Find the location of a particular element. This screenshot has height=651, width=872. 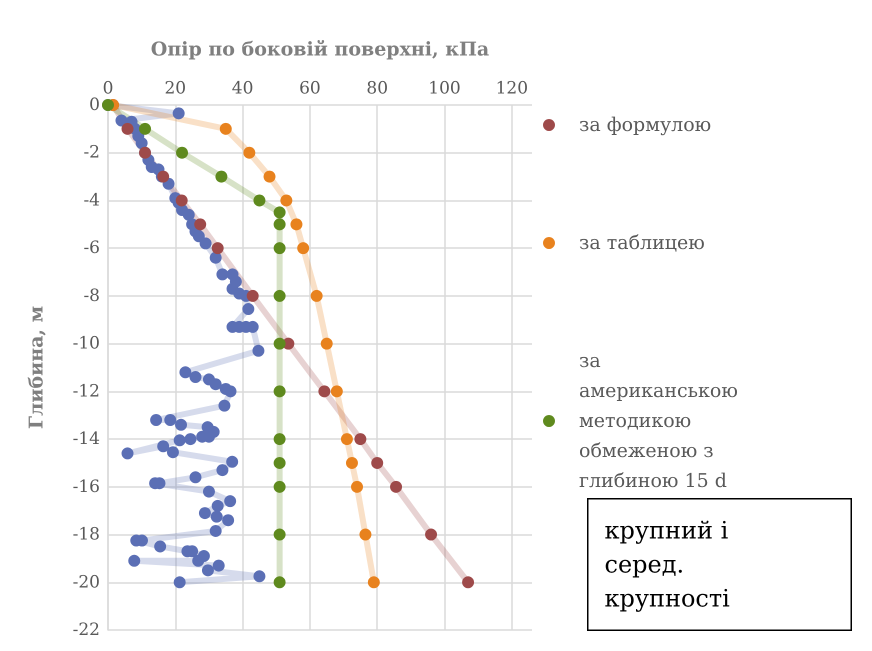

y-tick-label: -8 is located at coordinates (91, 296).